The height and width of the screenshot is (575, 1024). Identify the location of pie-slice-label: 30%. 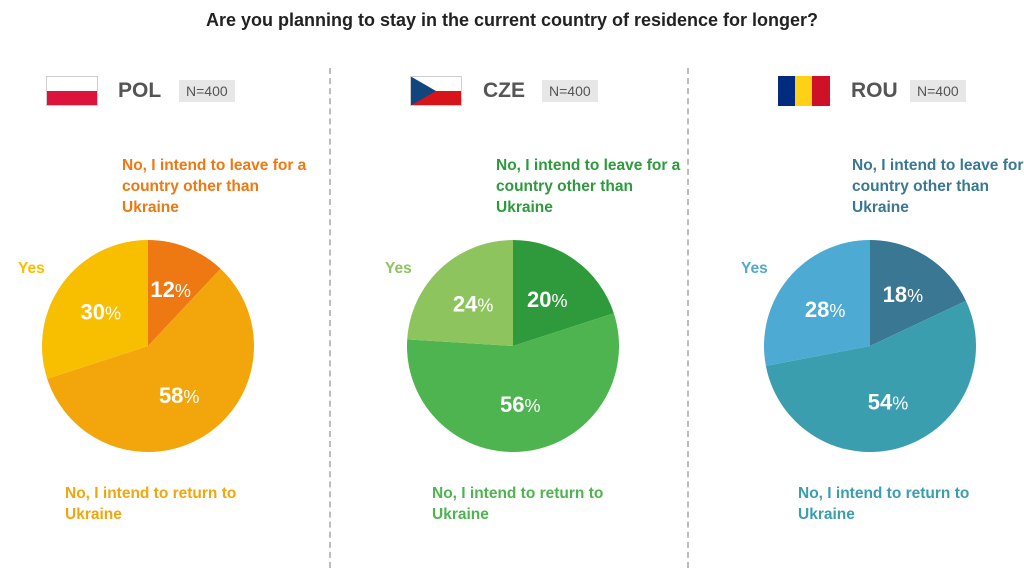
(101, 312).